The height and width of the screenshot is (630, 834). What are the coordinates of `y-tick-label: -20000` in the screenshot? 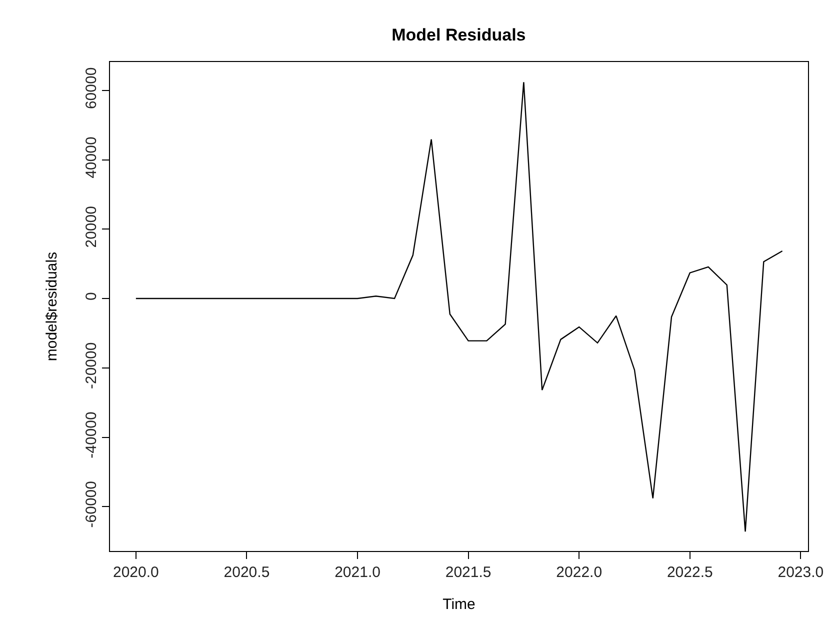 It's located at (91, 365).